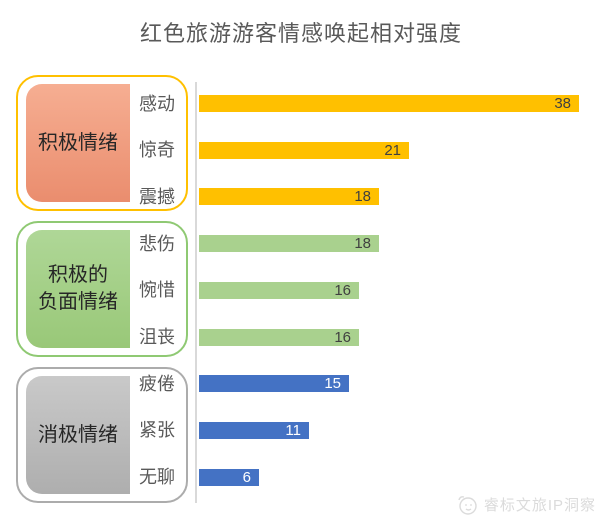 The image size is (602, 522). I want to click on bar: 15, so click(274, 384).